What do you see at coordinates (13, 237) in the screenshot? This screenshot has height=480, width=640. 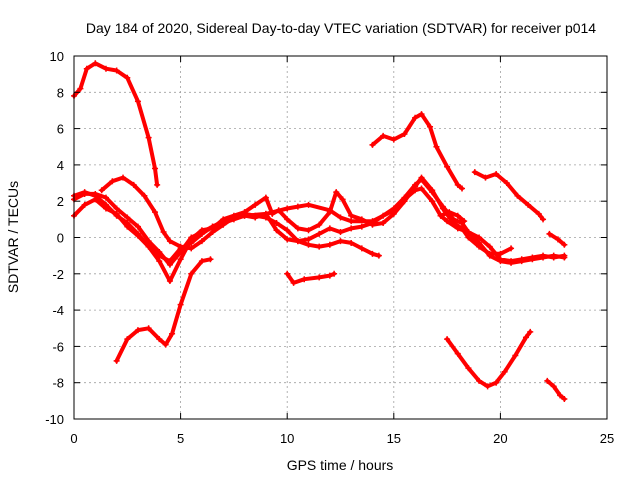 I see `y-axis-label: SDTVAR / TECUs` at bounding box center [13, 237].